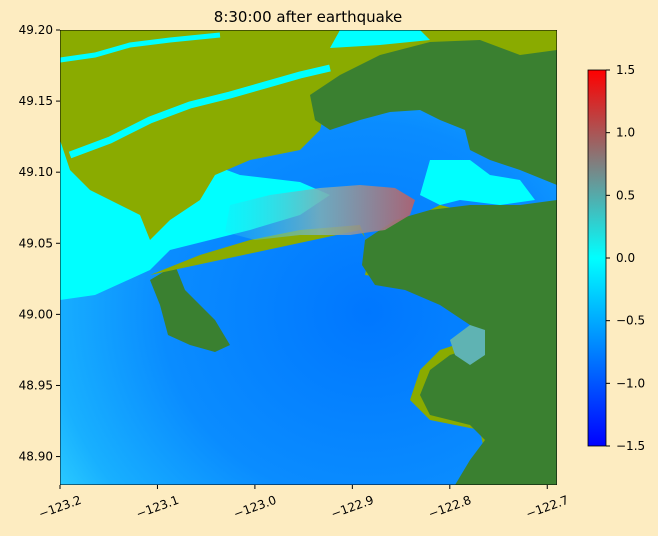 This screenshot has height=536, width=658. Describe the element at coordinates (60, 507) in the screenshot. I see `x-tick-label: −123.2` at that location.